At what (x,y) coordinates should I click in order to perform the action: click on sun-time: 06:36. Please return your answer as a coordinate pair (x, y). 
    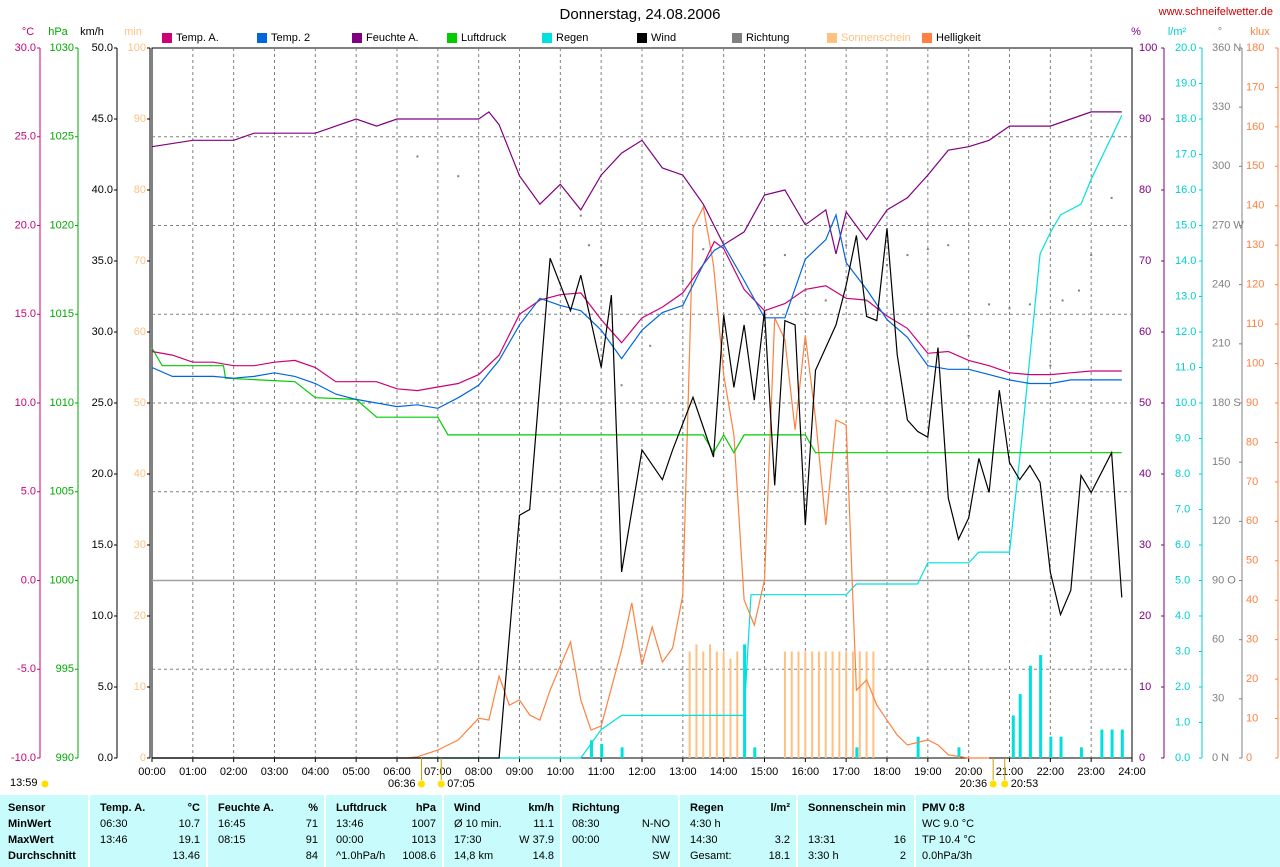
    Looking at the image, I should click on (402, 784).